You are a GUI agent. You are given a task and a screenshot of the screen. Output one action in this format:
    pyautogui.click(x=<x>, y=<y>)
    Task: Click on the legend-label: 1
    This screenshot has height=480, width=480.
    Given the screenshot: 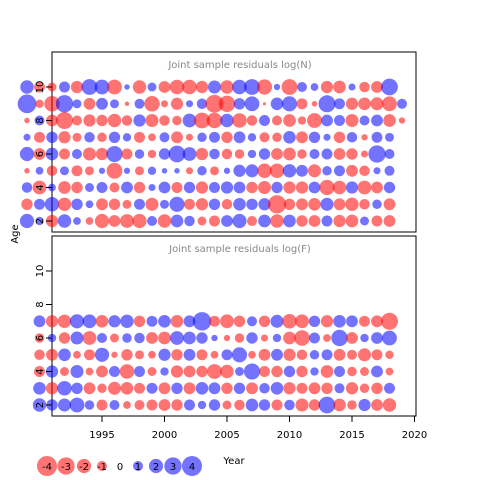 What is the action you would take?
    pyautogui.click(x=138, y=467)
    